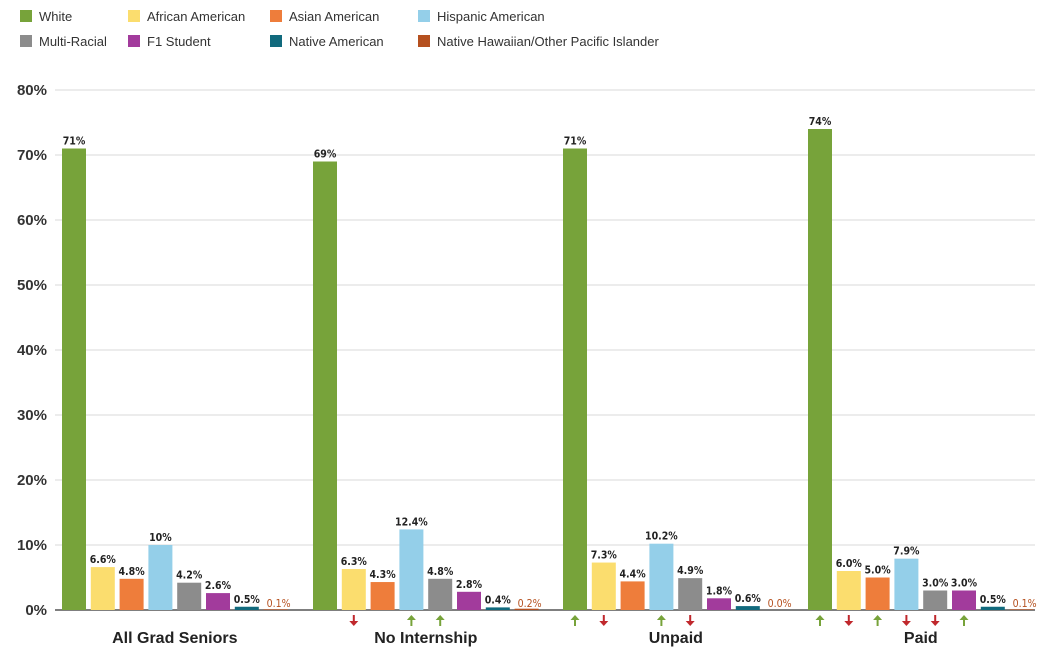 The width and height of the screenshot is (1038, 649). I want to click on legend-swatch-hispanic-american, so click(424, 16).